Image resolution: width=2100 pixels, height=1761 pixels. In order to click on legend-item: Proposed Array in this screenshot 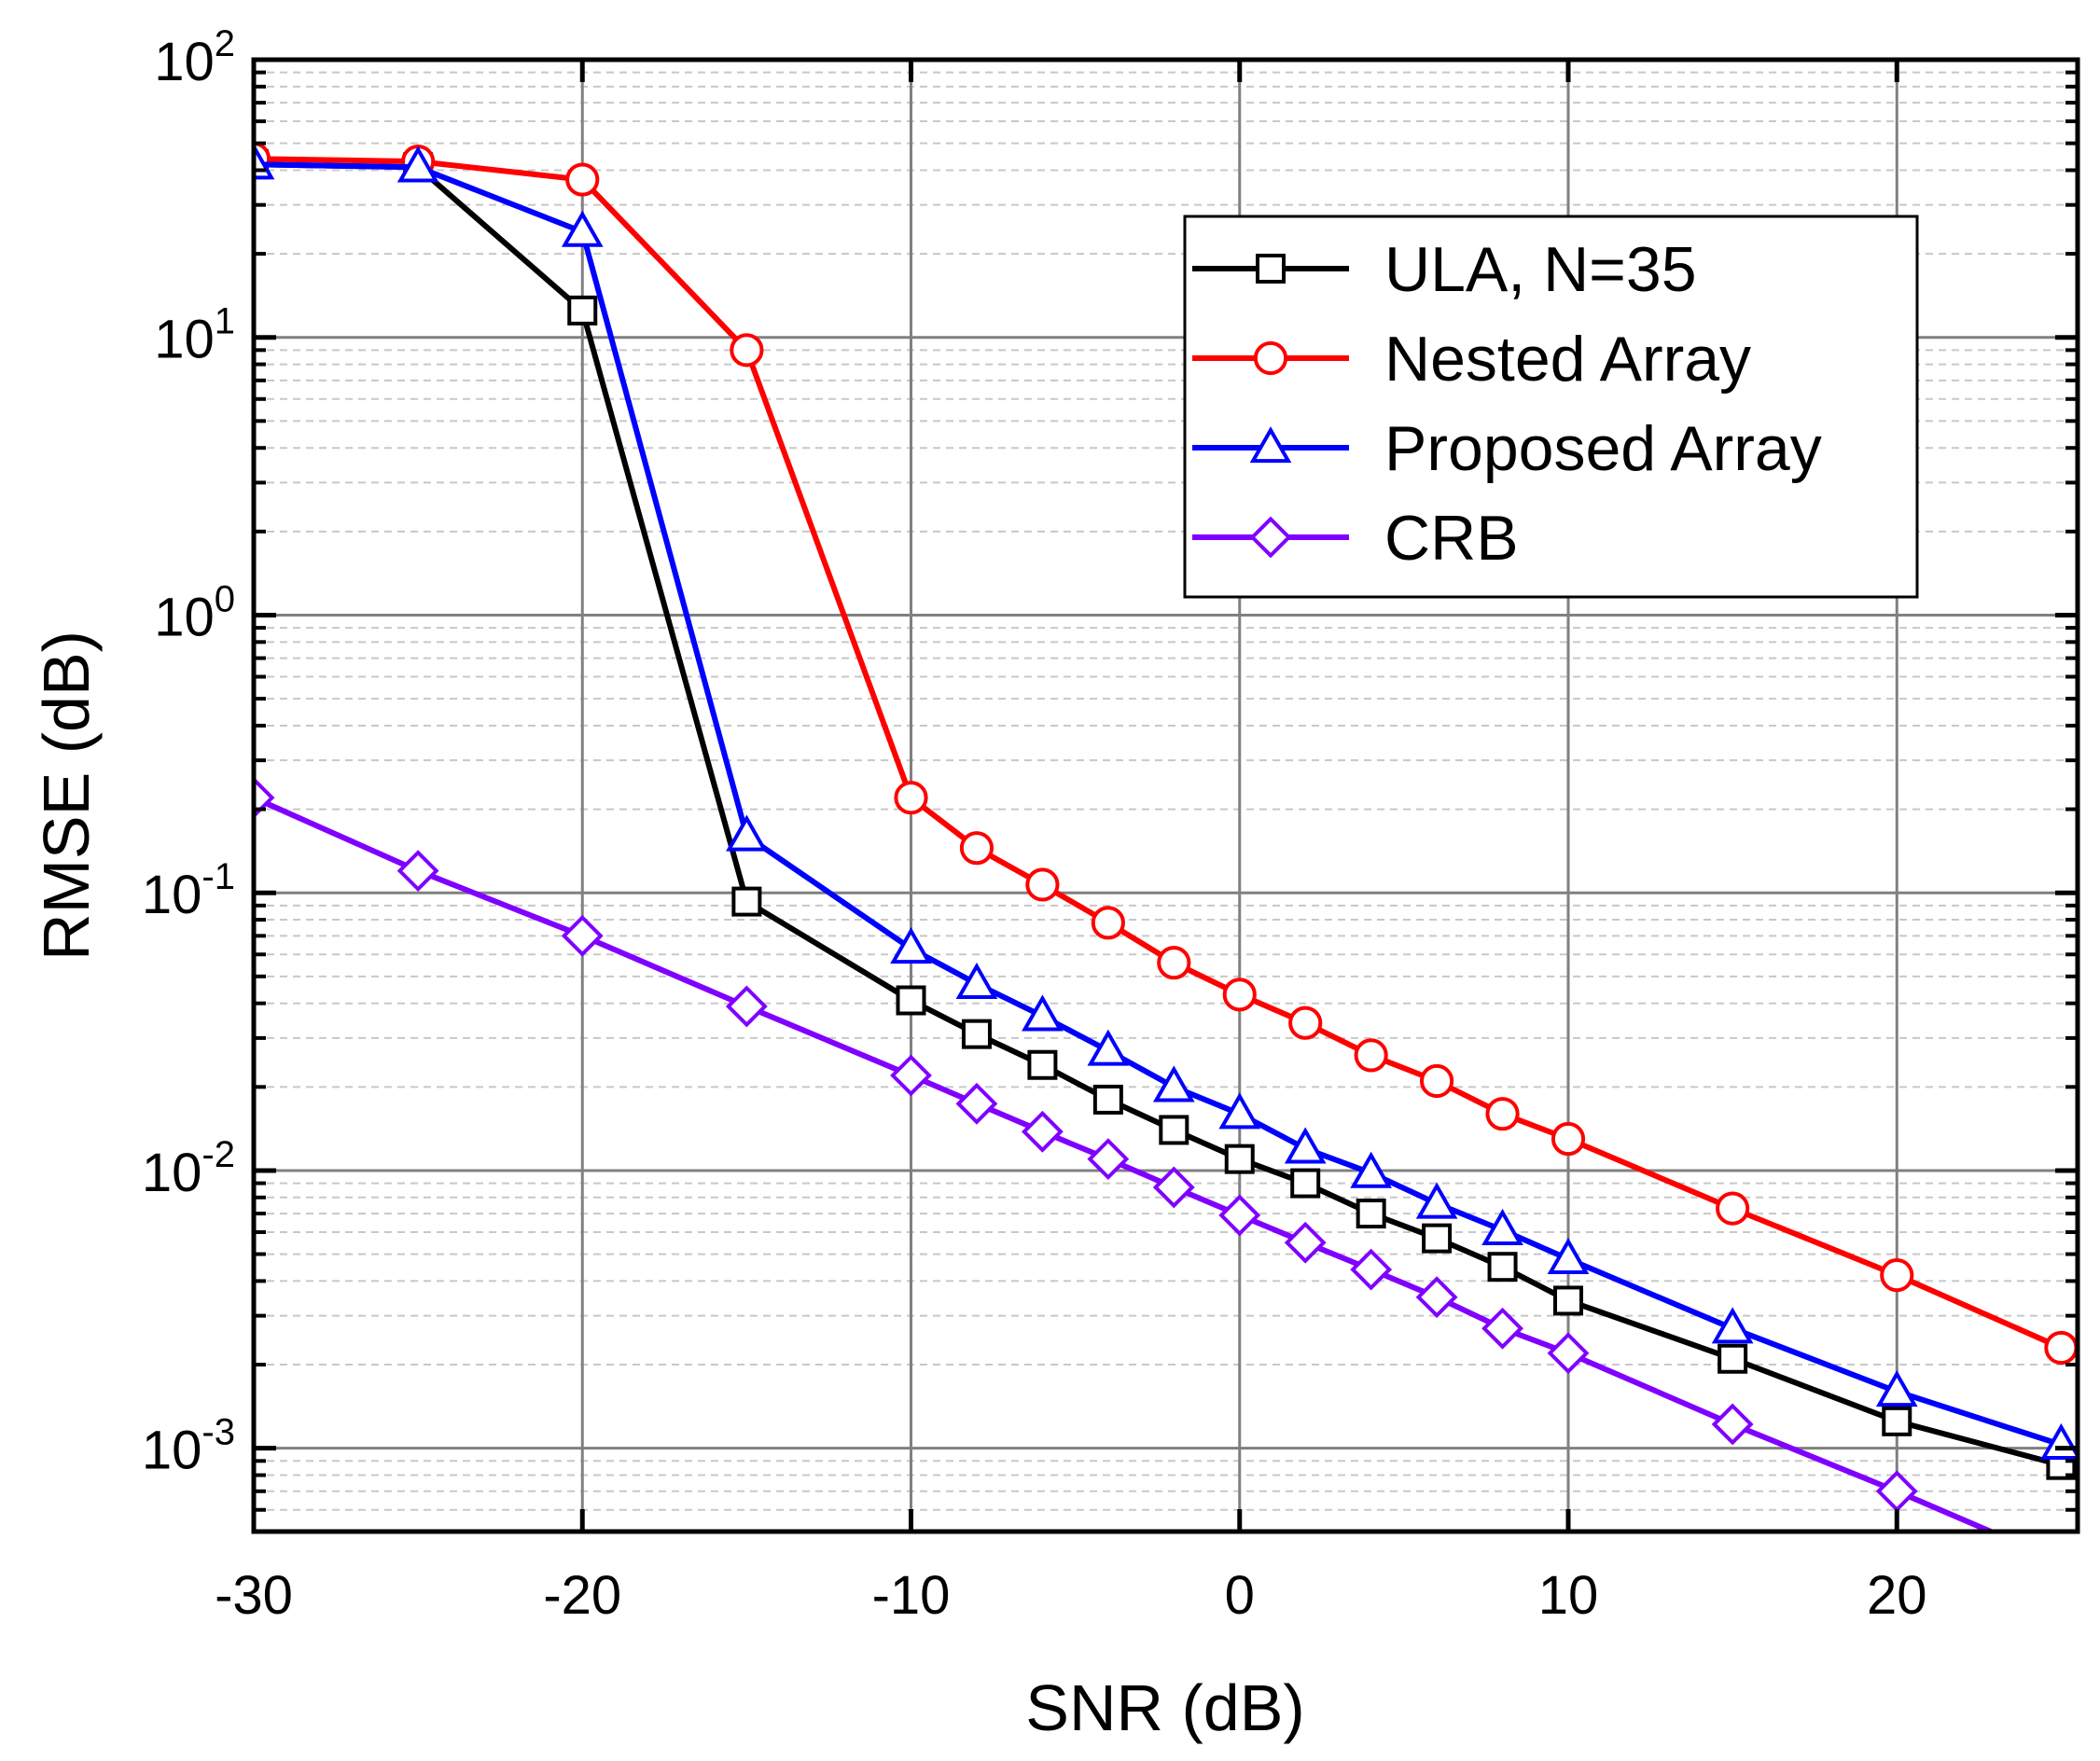, I will do `click(1507, 448)`.